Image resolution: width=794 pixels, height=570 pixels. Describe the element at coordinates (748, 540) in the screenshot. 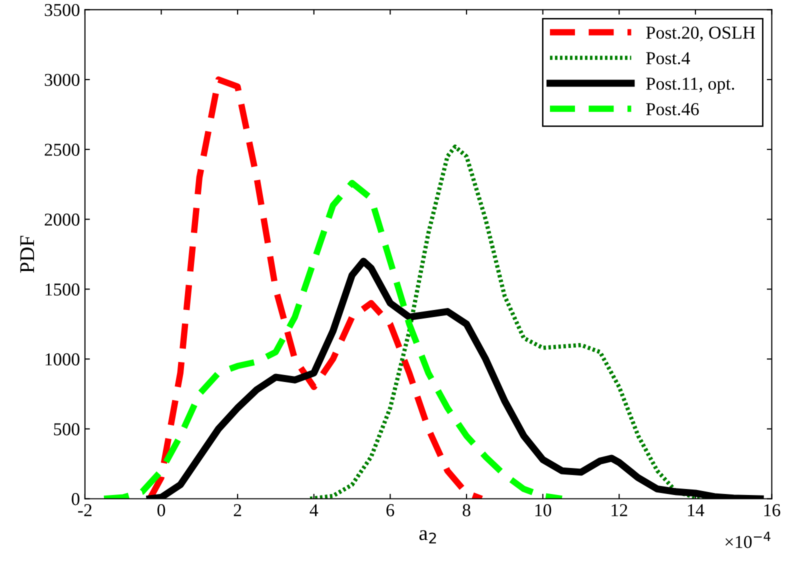

I see `text: ×10$^{−4}$` at that location.